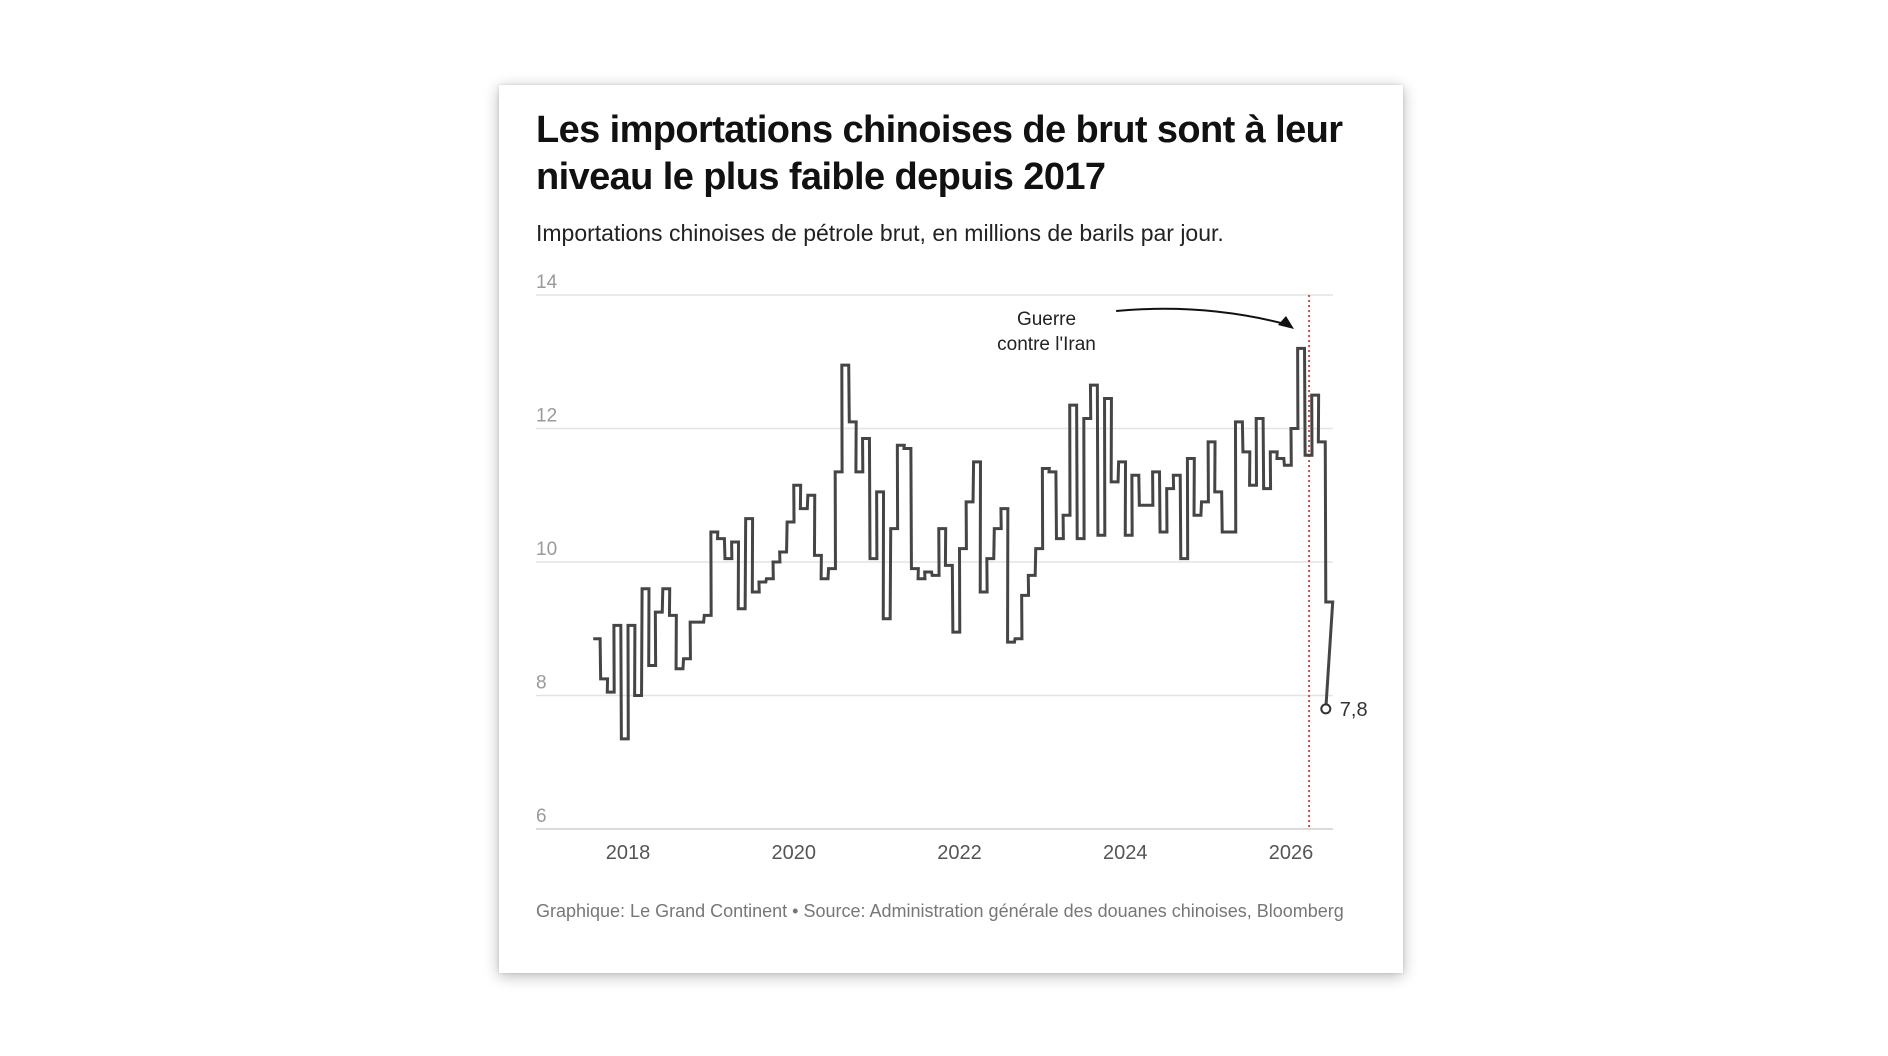 This screenshot has height=1056, width=1888. I want to click on annotation-arrowhead, so click(1286, 322).